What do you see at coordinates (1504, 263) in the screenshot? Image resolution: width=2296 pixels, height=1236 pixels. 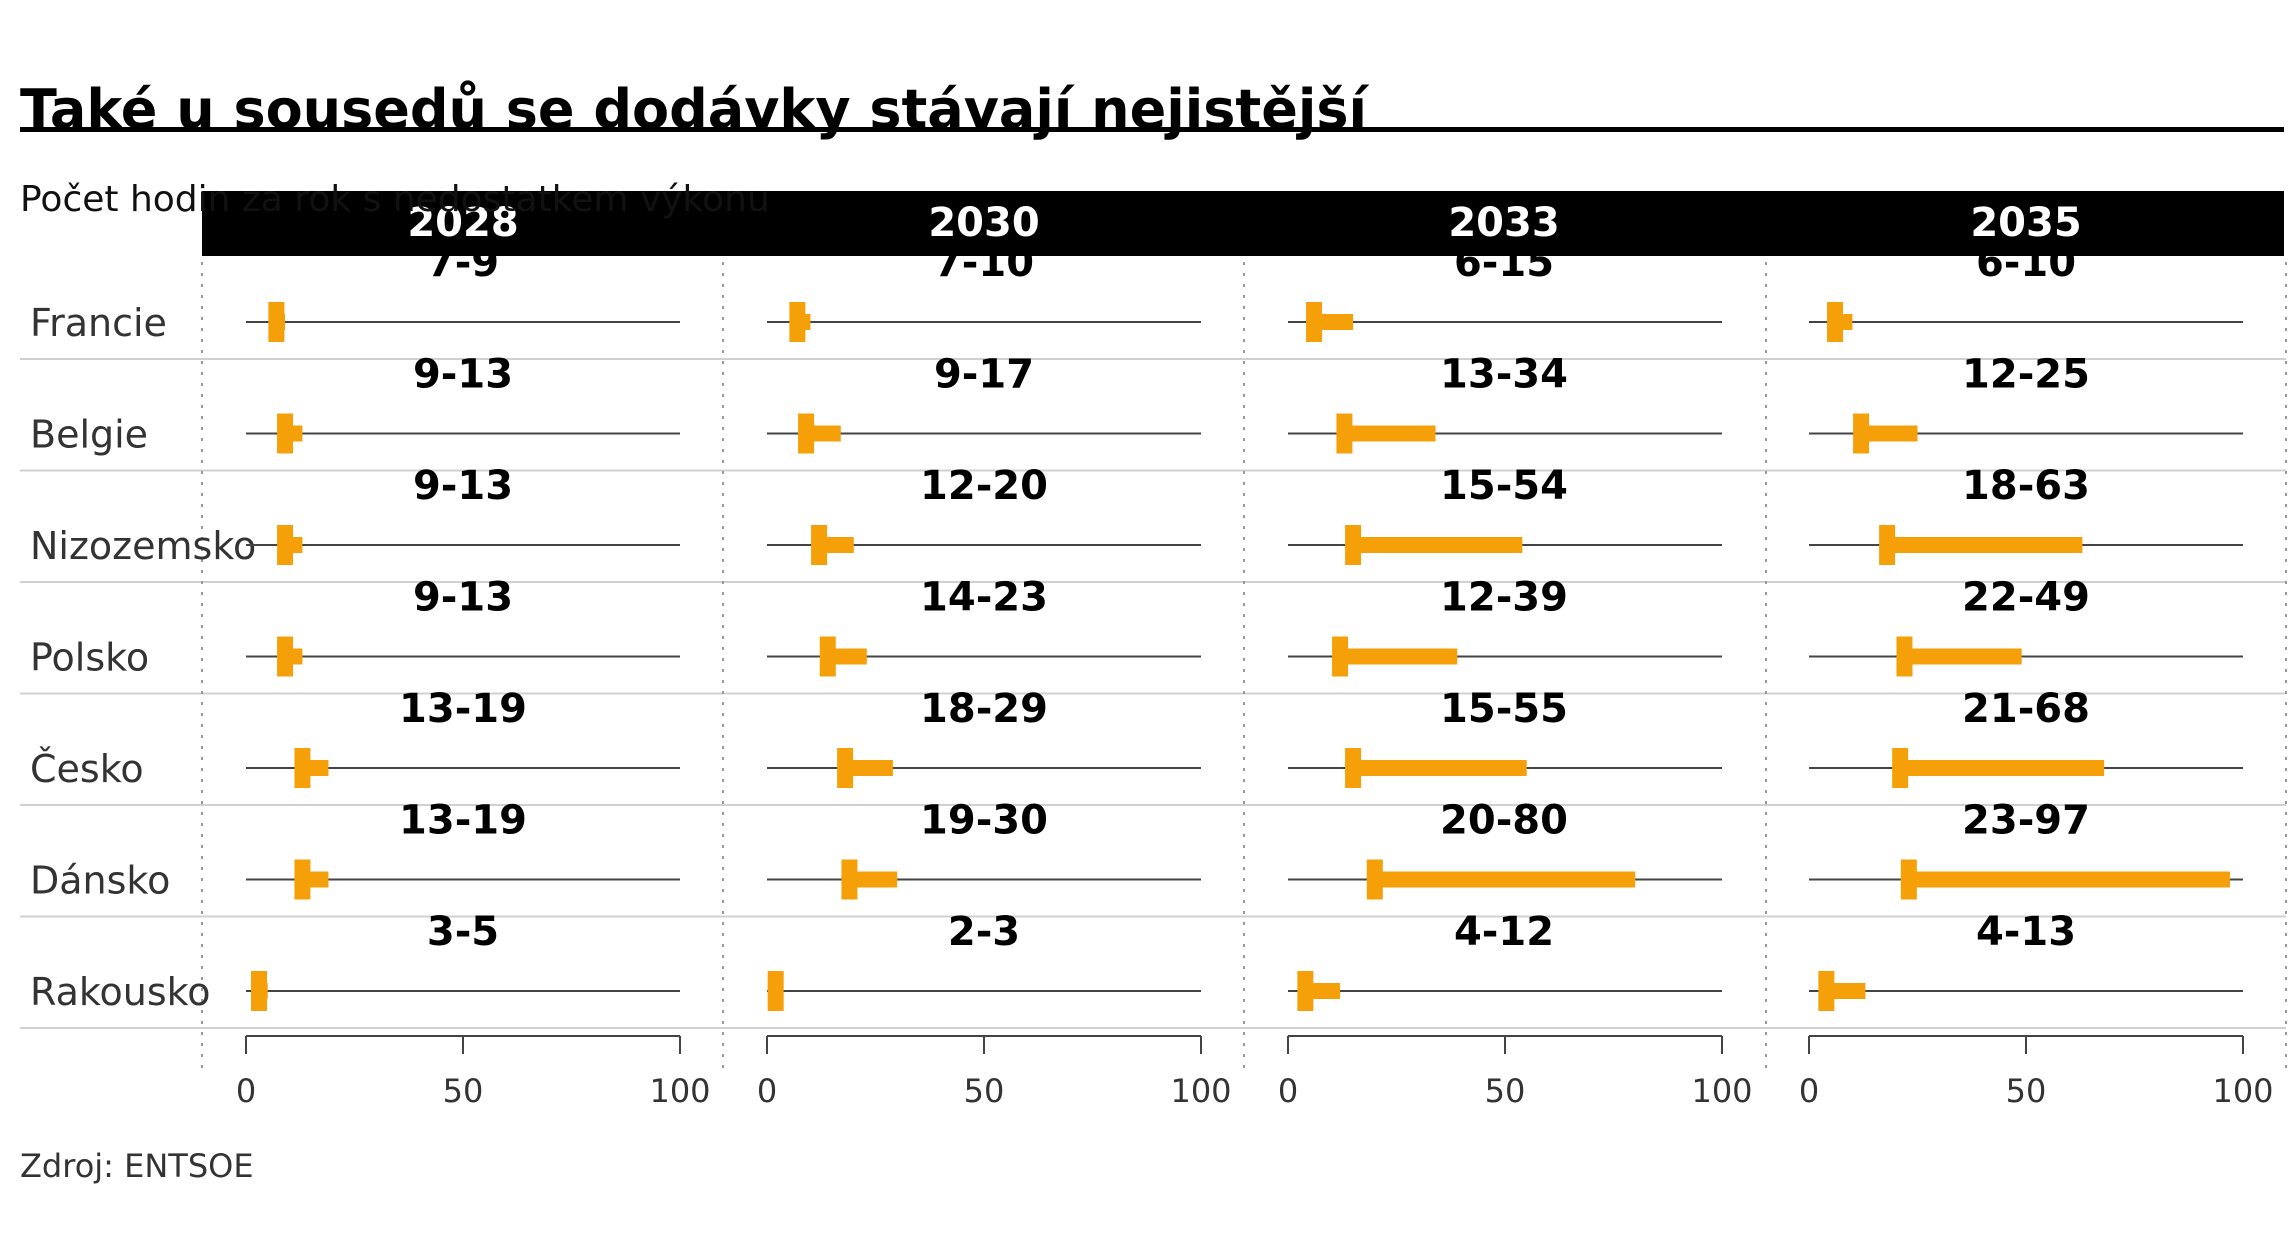 I see `range-label: 6-15` at bounding box center [1504, 263].